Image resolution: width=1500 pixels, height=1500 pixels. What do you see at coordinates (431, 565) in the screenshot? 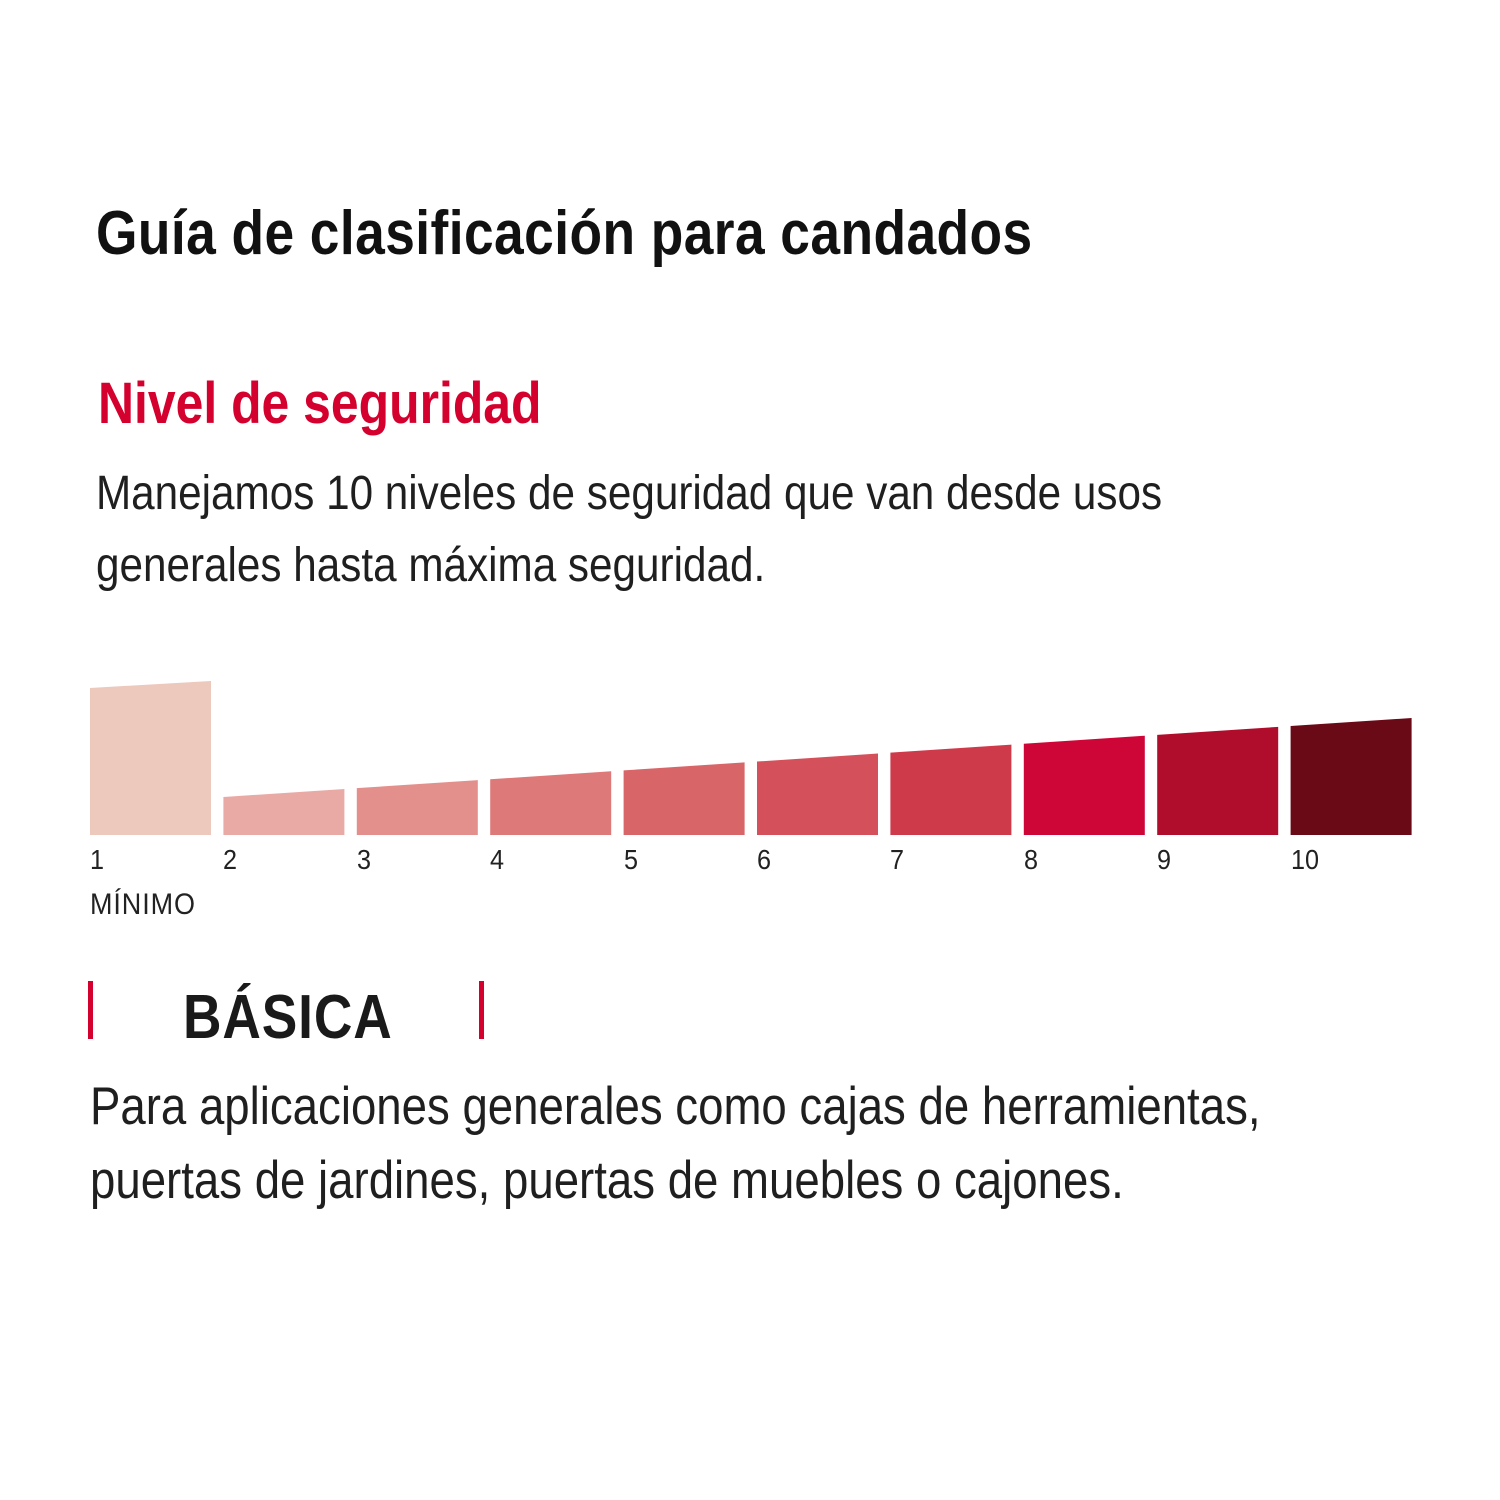
I see `section-description-line: generales hasta máxima seguridad.` at bounding box center [431, 565].